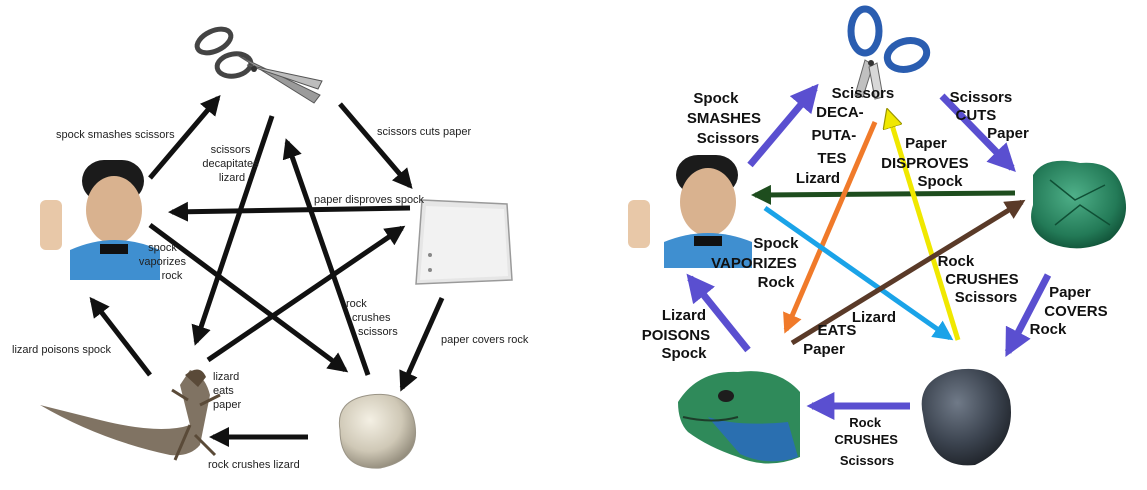  Describe the element at coordinates (369, 200) in the screenshot. I see `label-paper-disproves-spock: paper disproves spock` at that location.